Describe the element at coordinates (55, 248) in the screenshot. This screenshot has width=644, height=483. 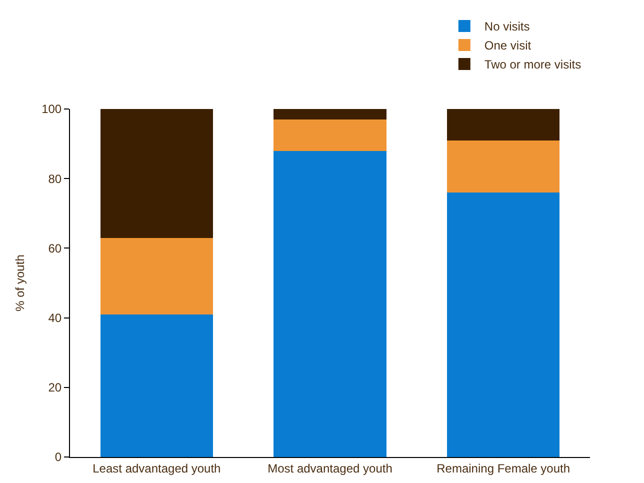
I see `y-tick-label: 60` at that location.